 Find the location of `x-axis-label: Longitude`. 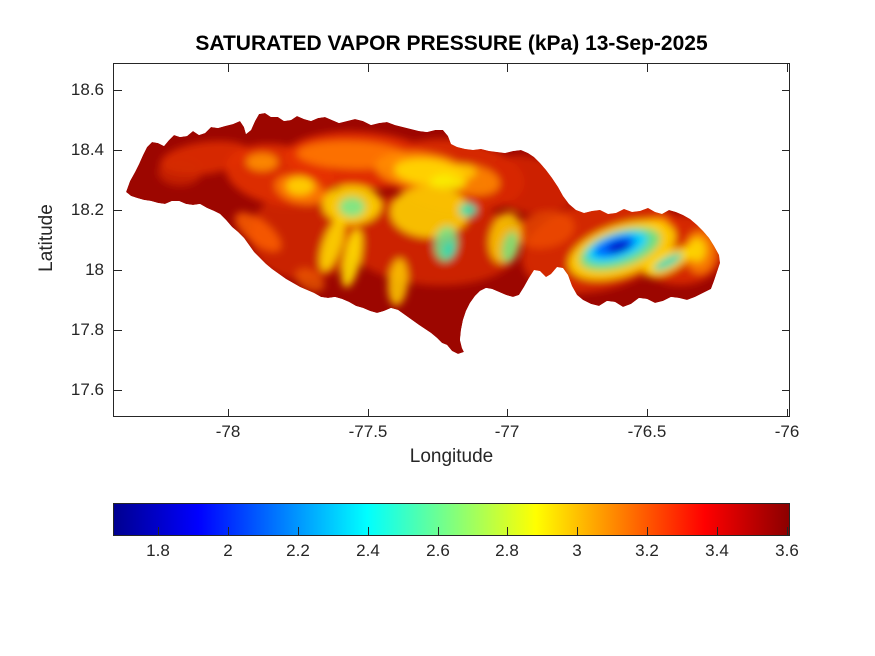

x-axis-label: Longitude is located at coordinates (451, 456).